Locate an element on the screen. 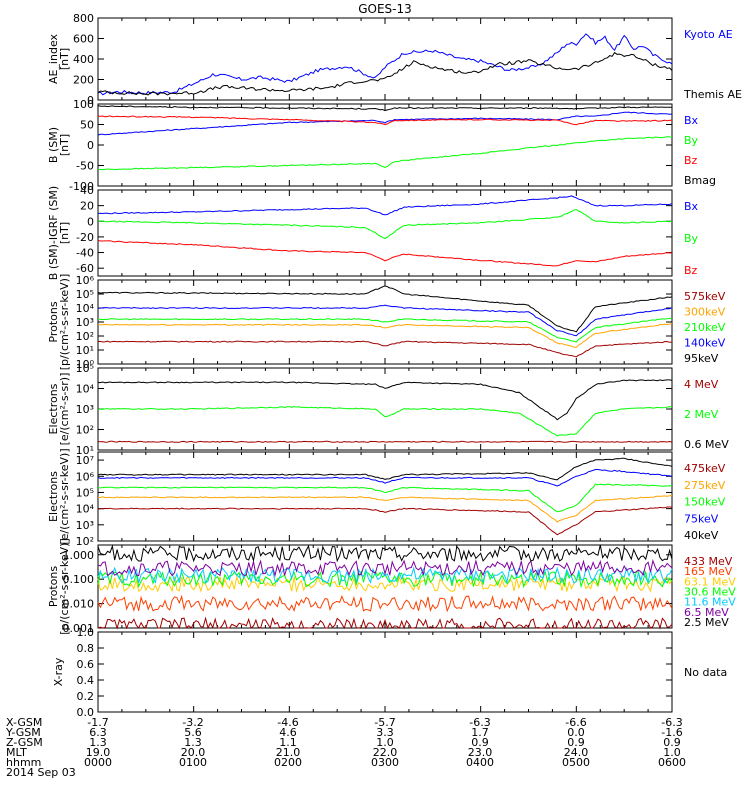 This screenshot has width=750, height=800. x-axis-value: -3.2 is located at coordinates (192, 722).